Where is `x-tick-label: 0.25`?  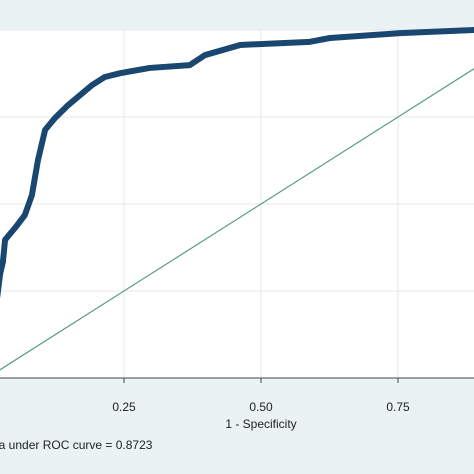
x-tick-label: 0.25 is located at coordinates (124, 407).